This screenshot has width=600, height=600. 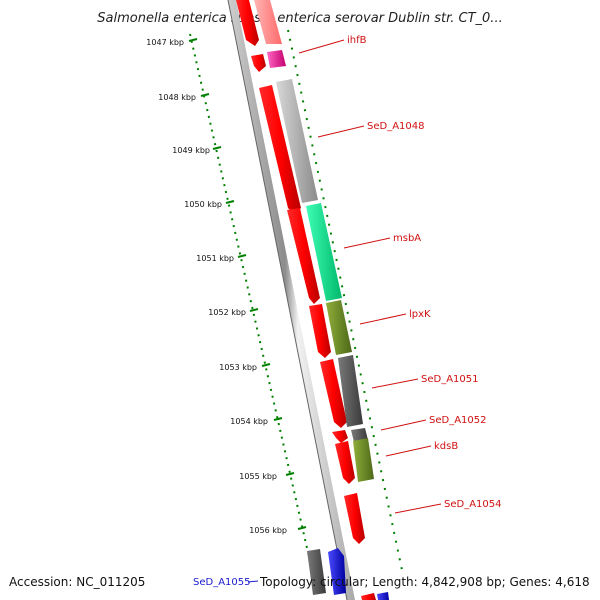 What do you see at coordinates (420, 314) in the screenshot?
I see `gene-label-lpxK: lpxK` at bounding box center [420, 314].